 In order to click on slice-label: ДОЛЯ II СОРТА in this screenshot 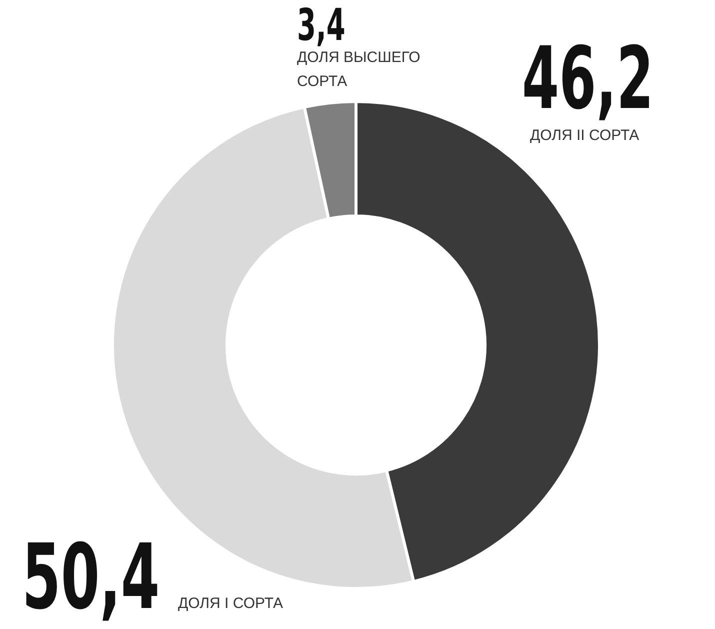, I will do `click(585, 135)`.